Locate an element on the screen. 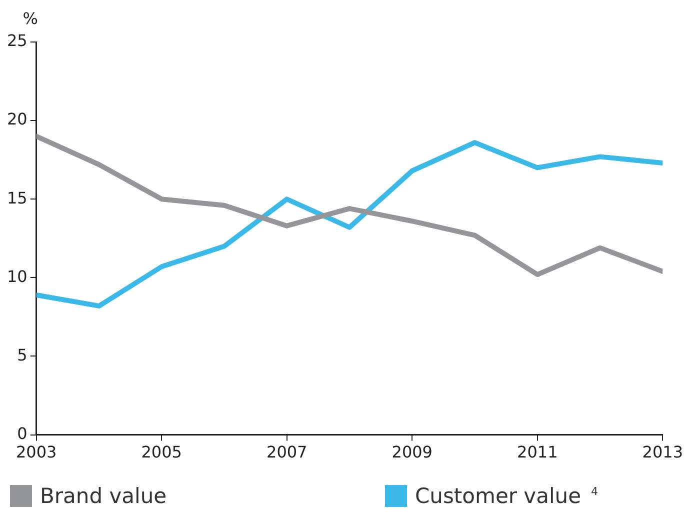 The width and height of the screenshot is (686, 517). x-tick-label: 2007 is located at coordinates (287, 452).